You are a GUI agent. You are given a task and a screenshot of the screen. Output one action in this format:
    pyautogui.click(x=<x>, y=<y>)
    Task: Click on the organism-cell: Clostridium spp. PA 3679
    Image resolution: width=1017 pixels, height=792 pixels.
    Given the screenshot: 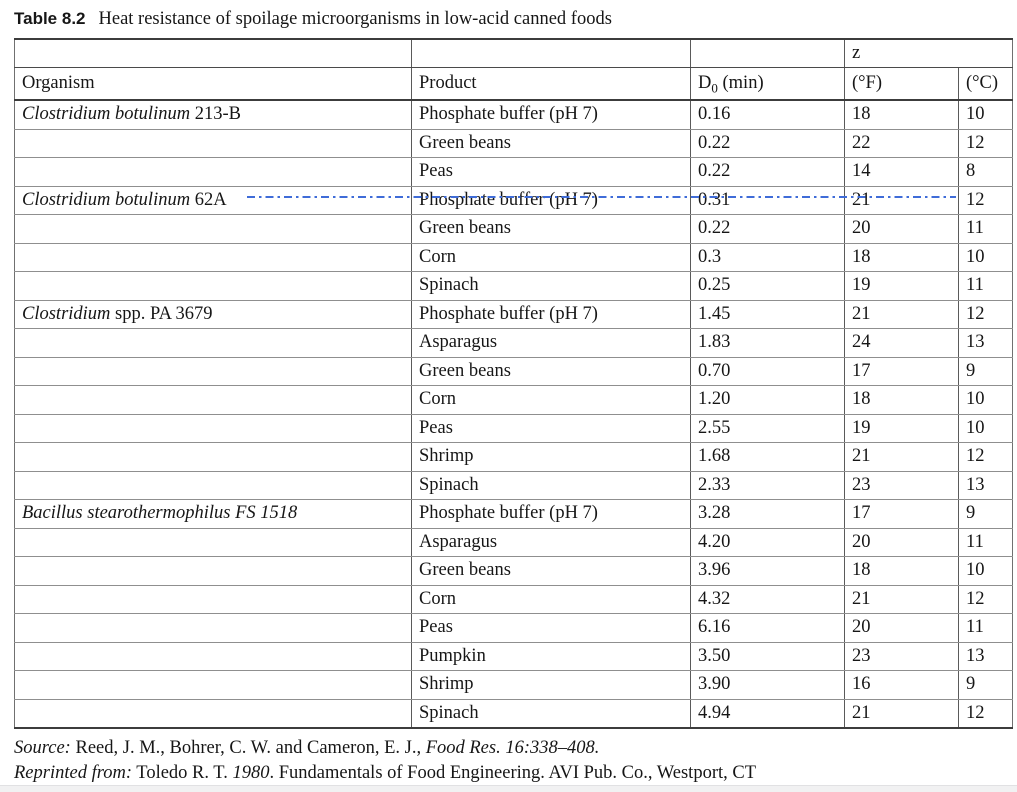 What is the action you would take?
    pyautogui.click(x=213, y=314)
    